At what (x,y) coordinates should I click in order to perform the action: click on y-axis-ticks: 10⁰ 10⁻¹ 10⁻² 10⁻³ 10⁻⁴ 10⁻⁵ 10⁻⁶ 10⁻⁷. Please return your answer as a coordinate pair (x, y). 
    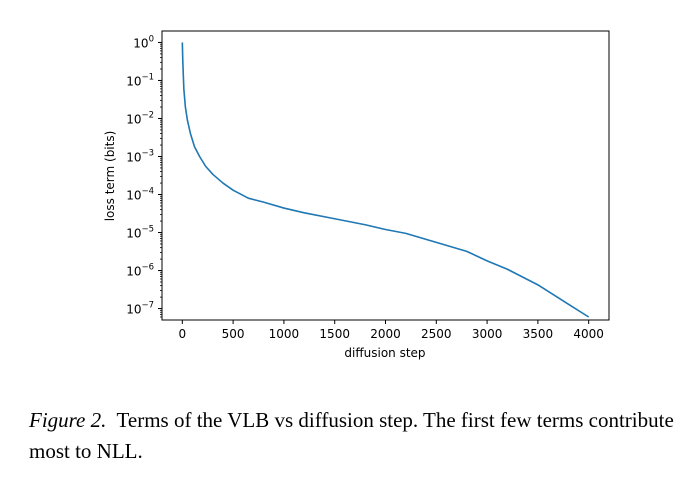
    Looking at the image, I should click on (144, 176).